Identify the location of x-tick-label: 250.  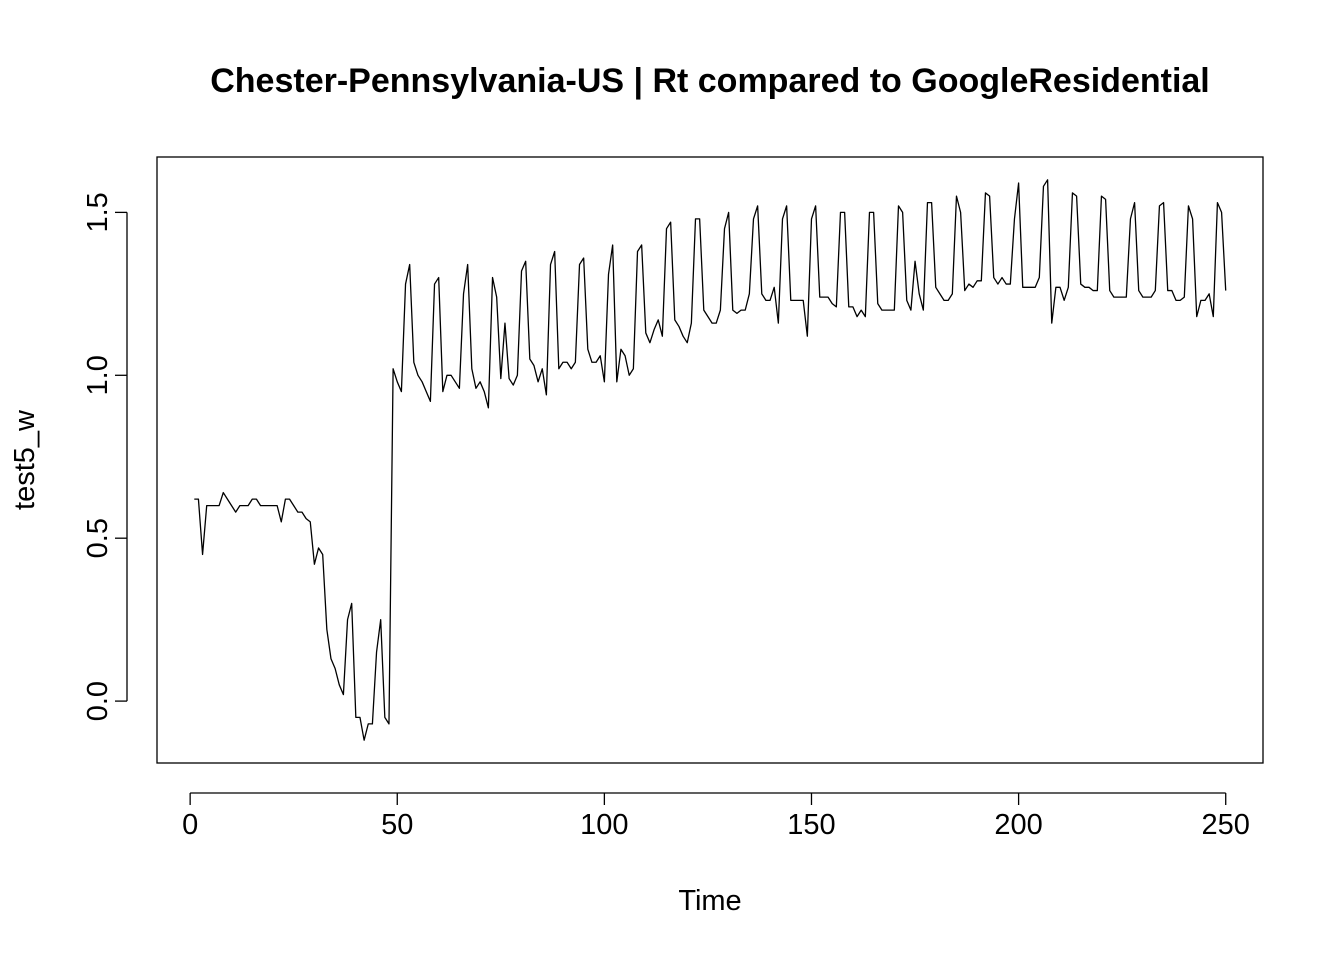
(1226, 825).